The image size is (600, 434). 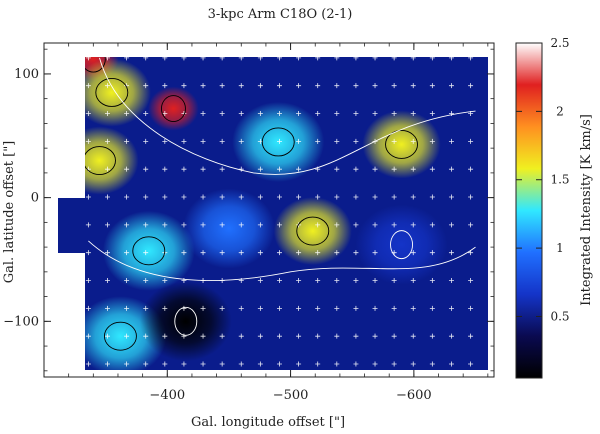 I want to click on colorbar-tick-label: 0.5, so click(x=559, y=316).